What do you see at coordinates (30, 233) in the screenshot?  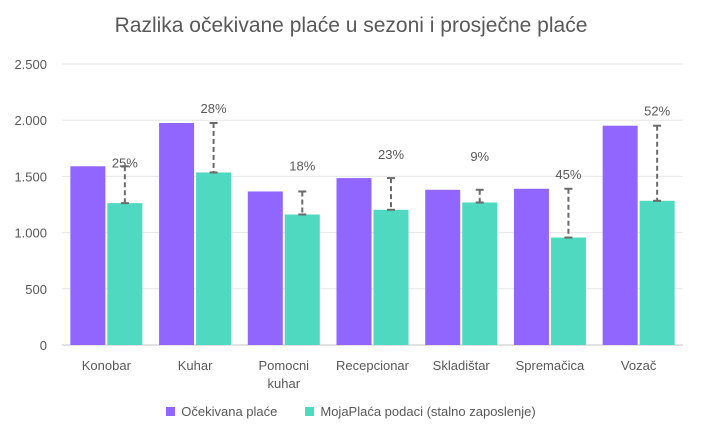 I see `y-tick-label: 1.000` at bounding box center [30, 233].